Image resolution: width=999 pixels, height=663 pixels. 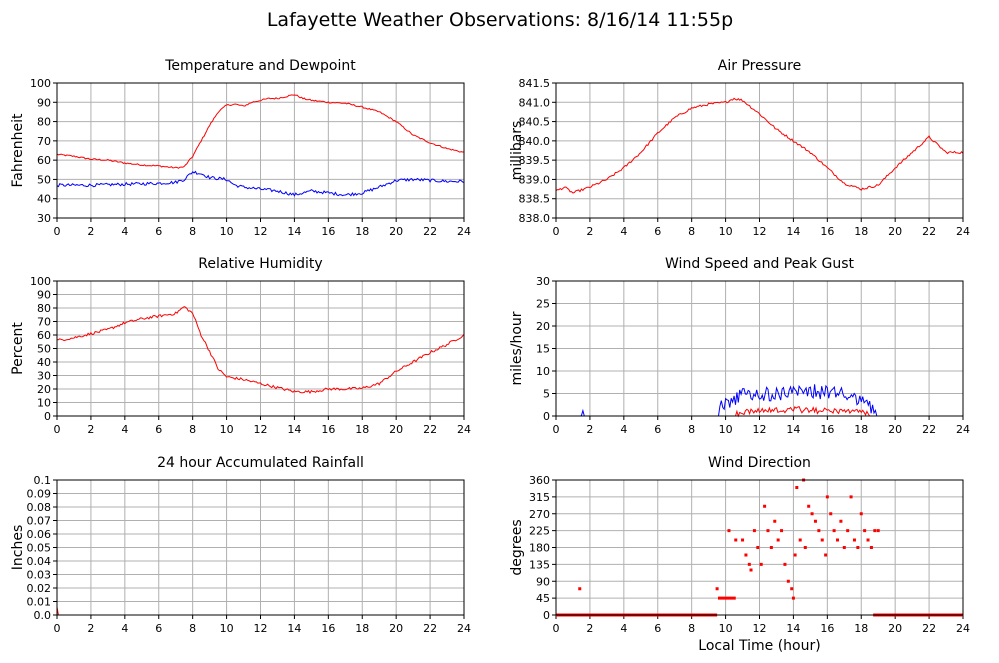 What do you see at coordinates (18, 348) in the screenshot?
I see `y-axis-label: Percent` at bounding box center [18, 348].